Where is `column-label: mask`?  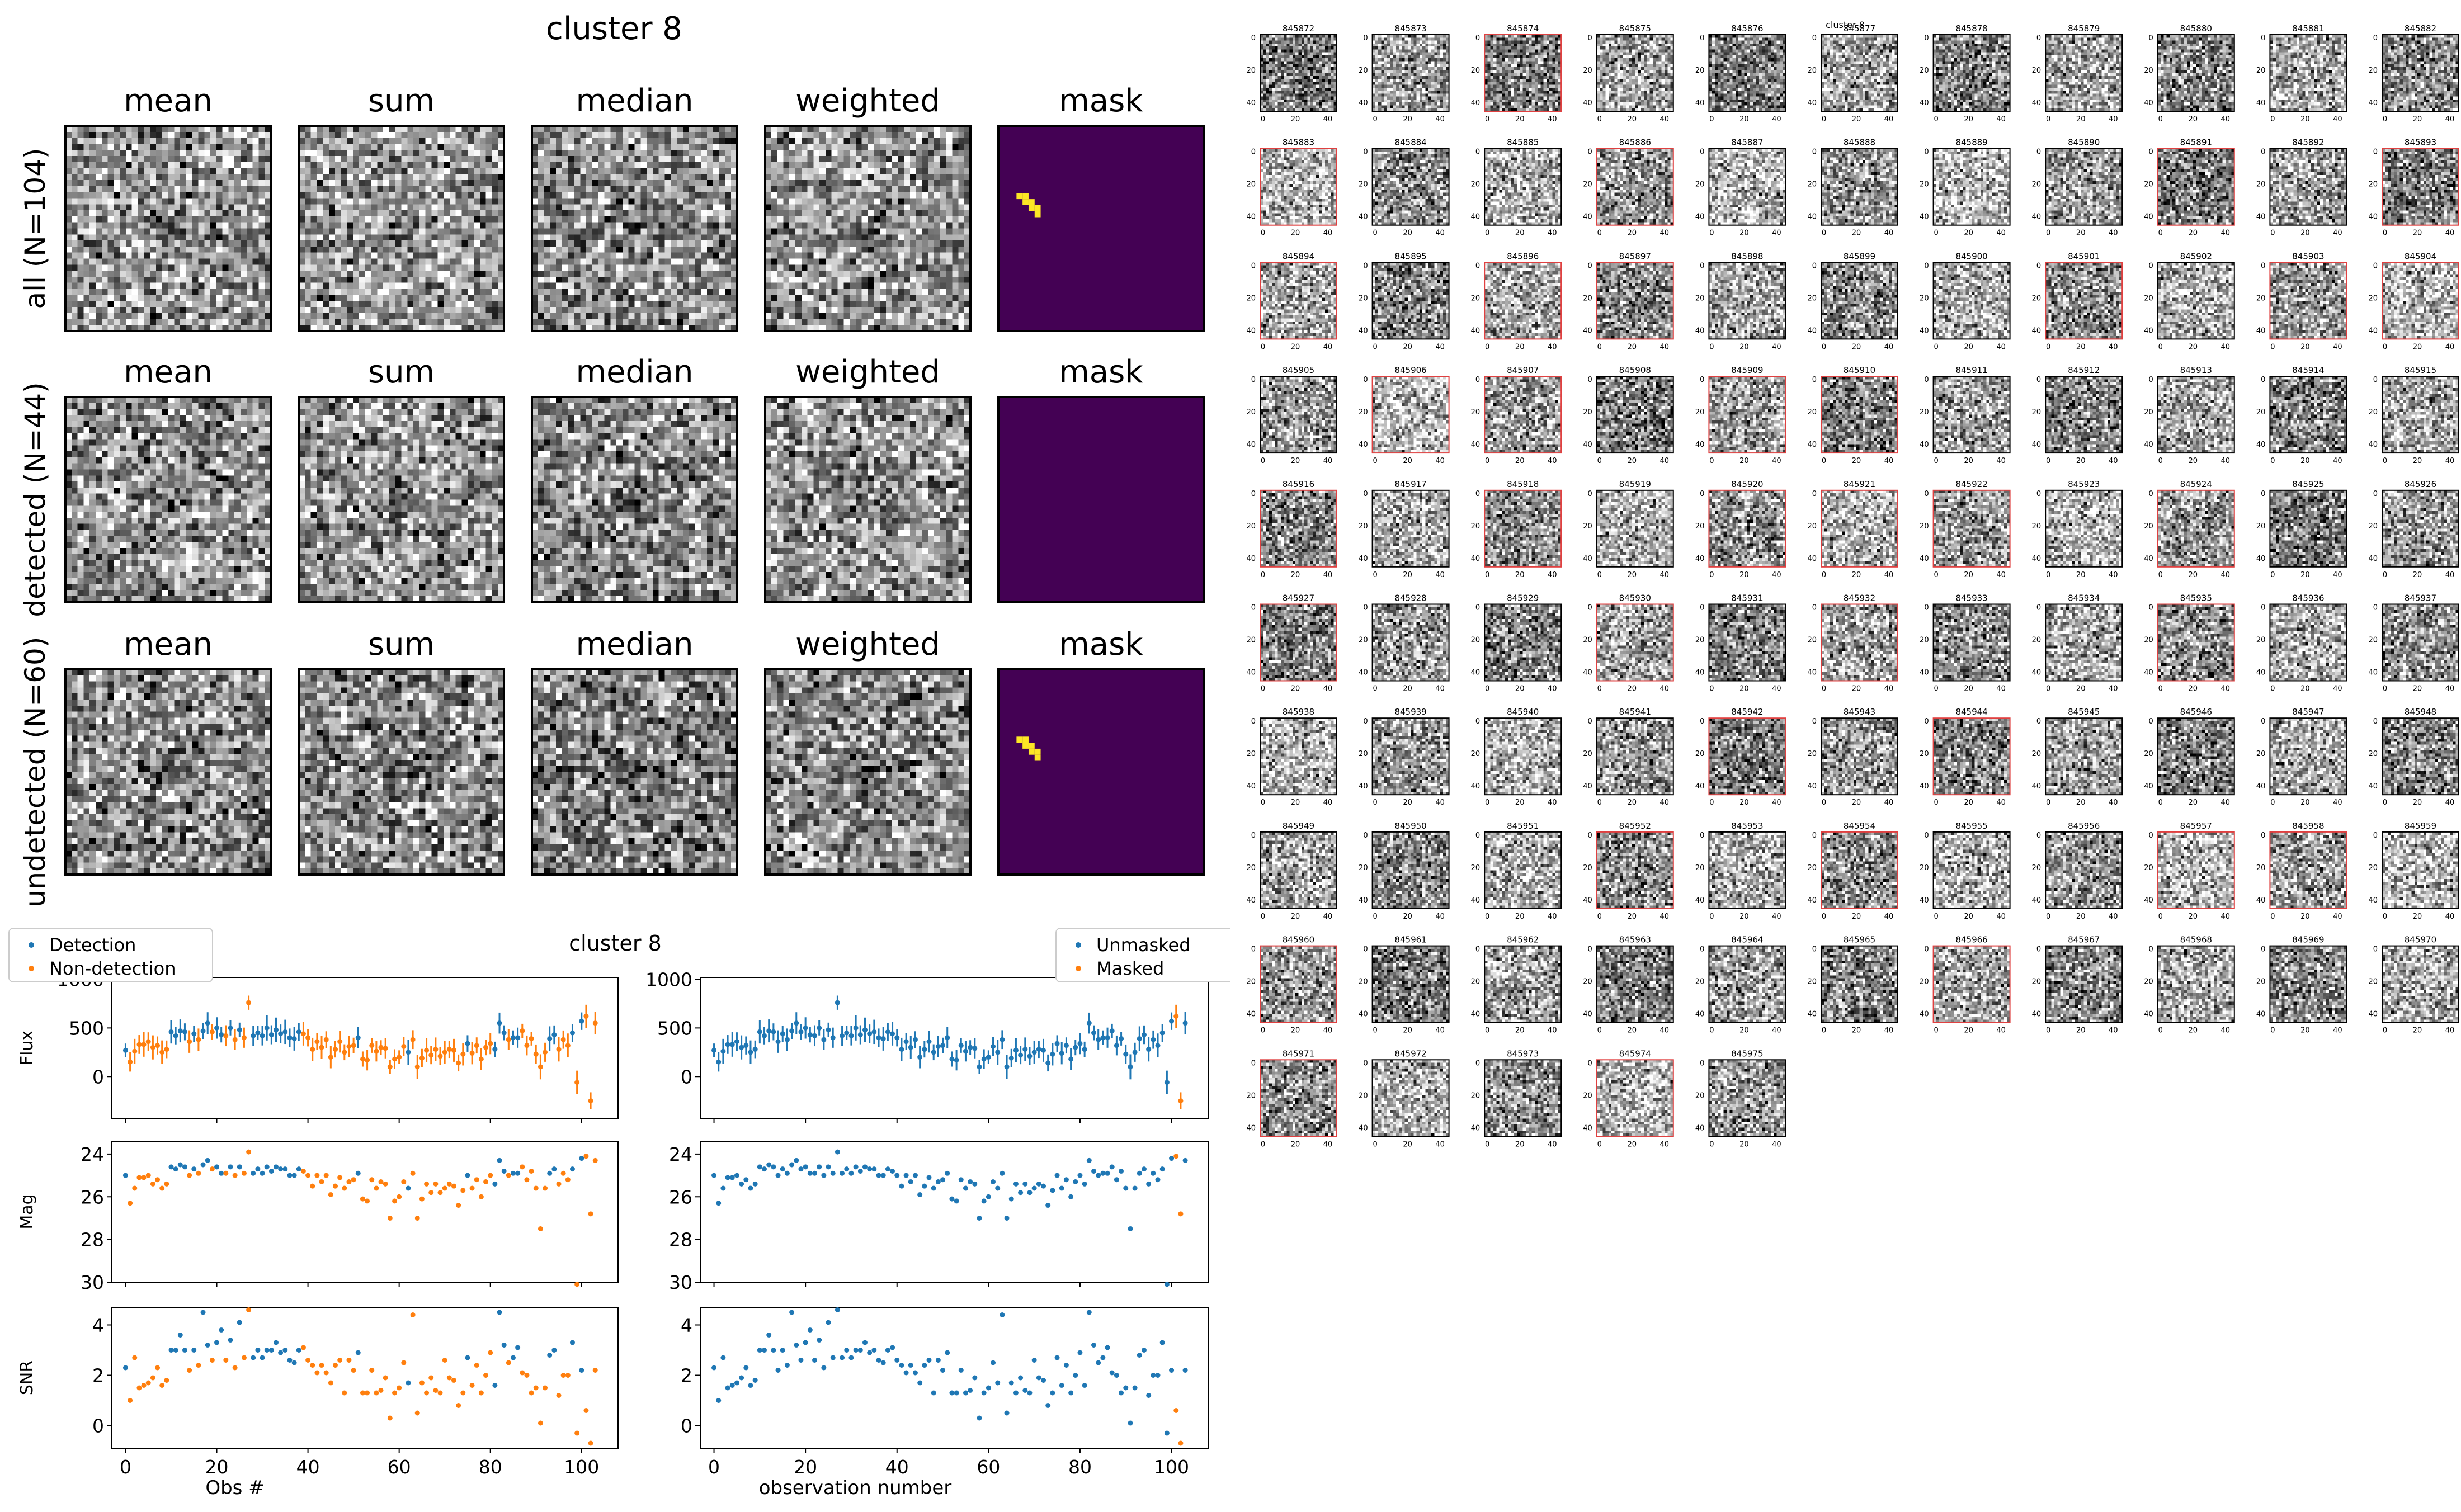
column-label: mask is located at coordinates (1101, 644).